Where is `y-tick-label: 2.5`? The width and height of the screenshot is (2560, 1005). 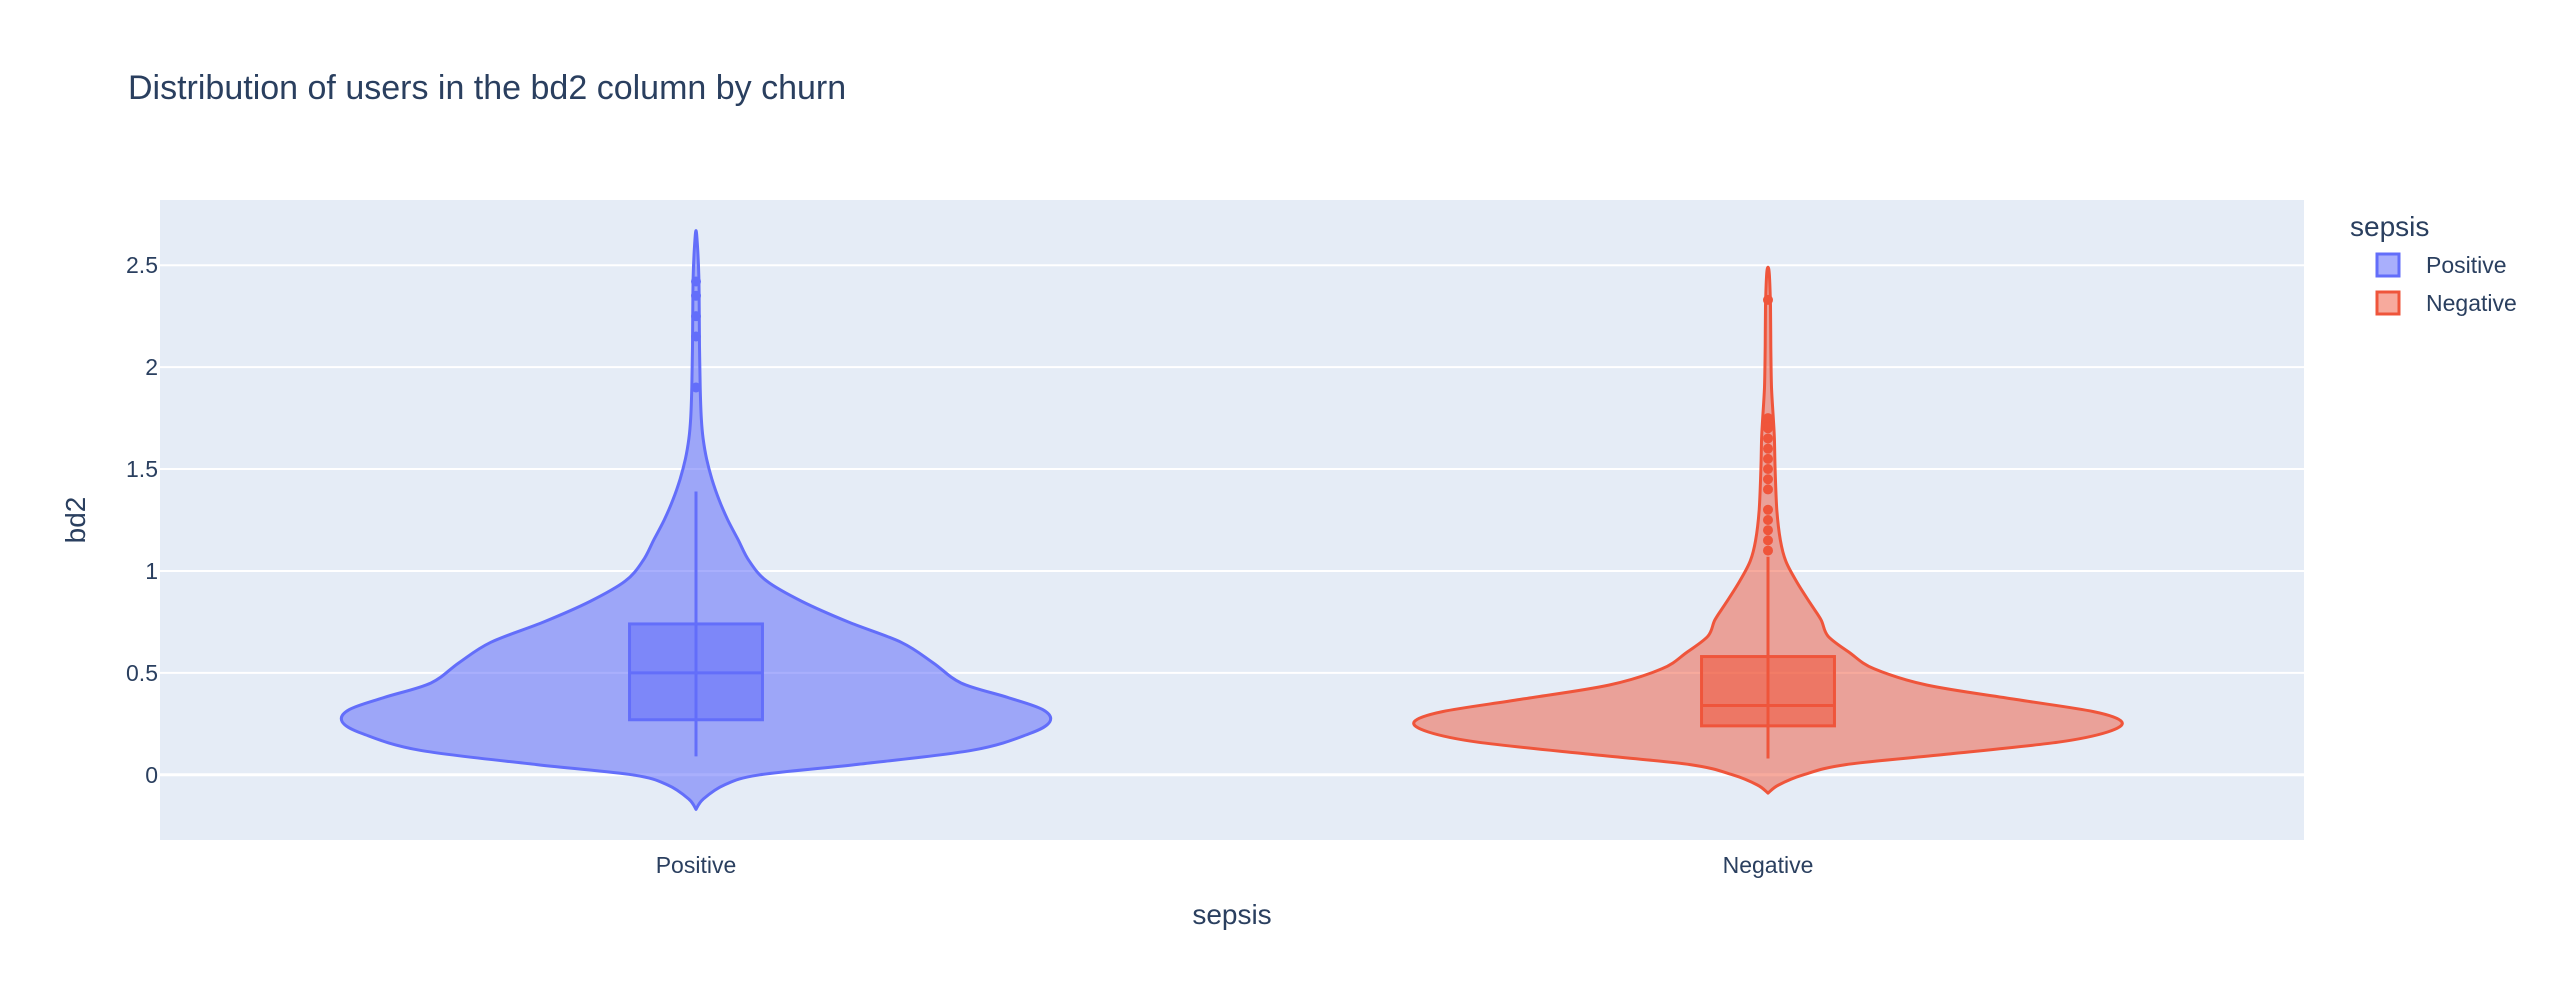
y-tick-label: 2.5 is located at coordinates (142, 265).